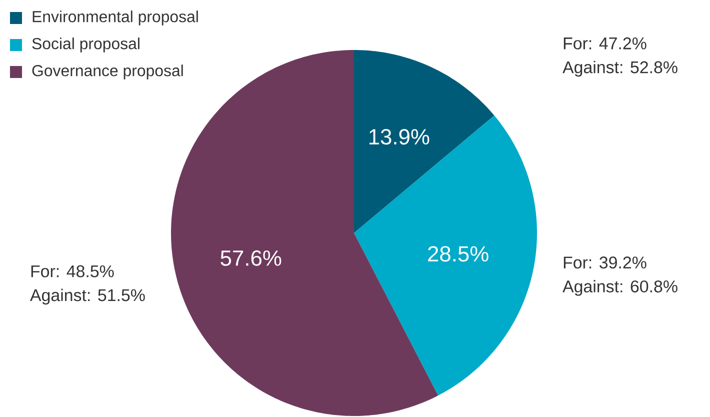 The image size is (710, 417). What do you see at coordinates (399, 137) in the screenshot?
I see `data-label: 13.9%` at bounding box center [399, 137].